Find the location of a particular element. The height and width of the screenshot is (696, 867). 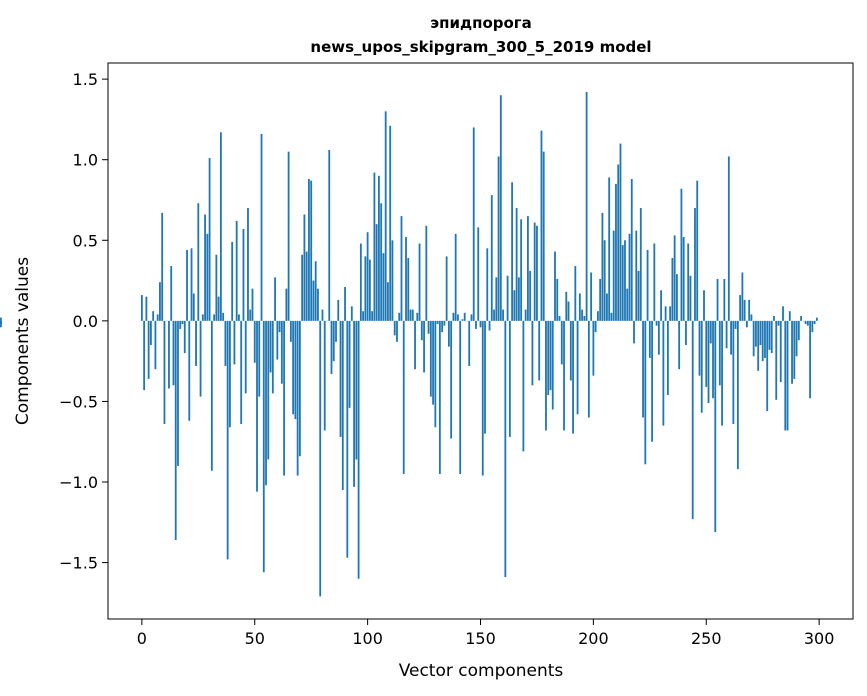

x-tick-label: 0 is located at coordinates (142, 638).